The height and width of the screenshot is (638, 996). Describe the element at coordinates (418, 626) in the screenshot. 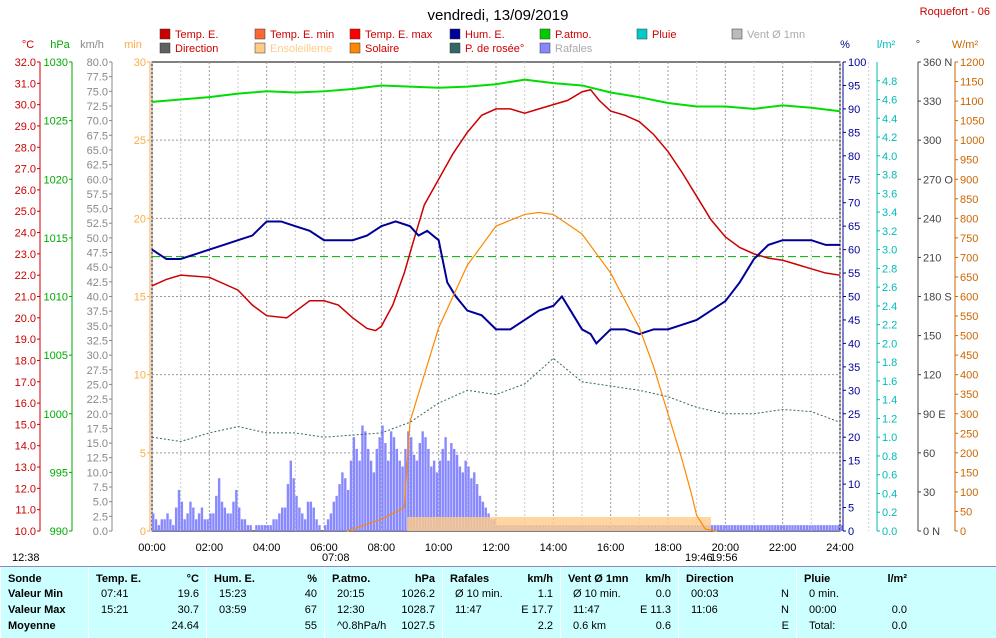

I see `patmo-row-value: 1027.5` at that location.